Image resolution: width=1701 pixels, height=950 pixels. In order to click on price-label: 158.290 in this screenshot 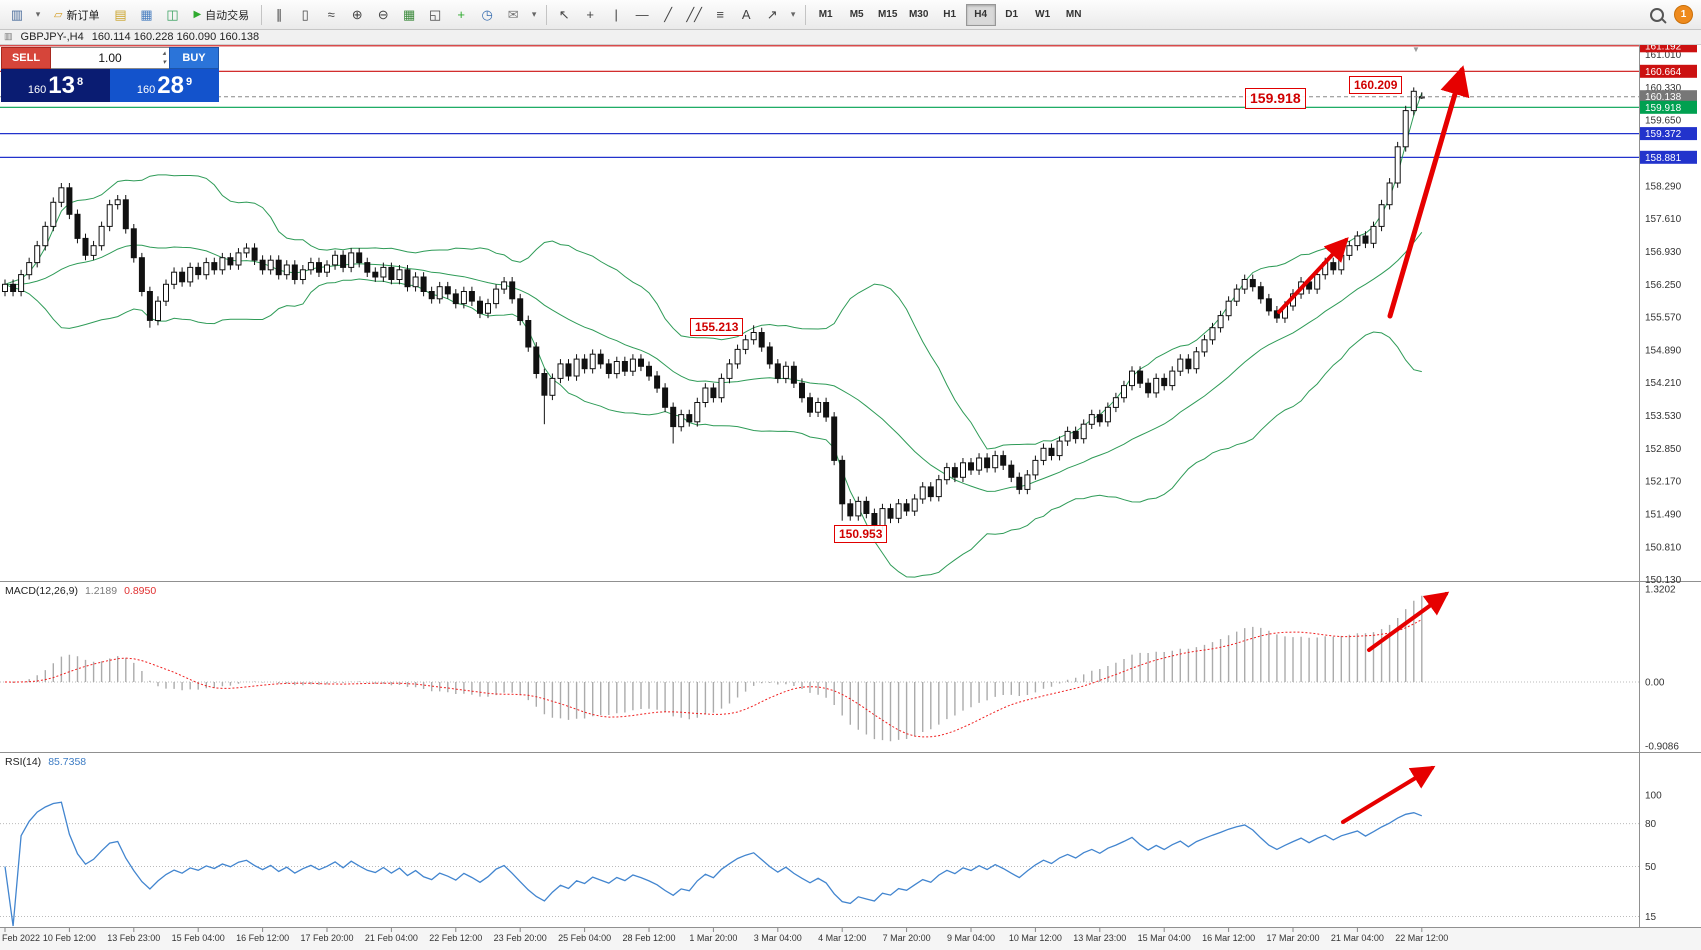, I will do `click(1663, 186)`.